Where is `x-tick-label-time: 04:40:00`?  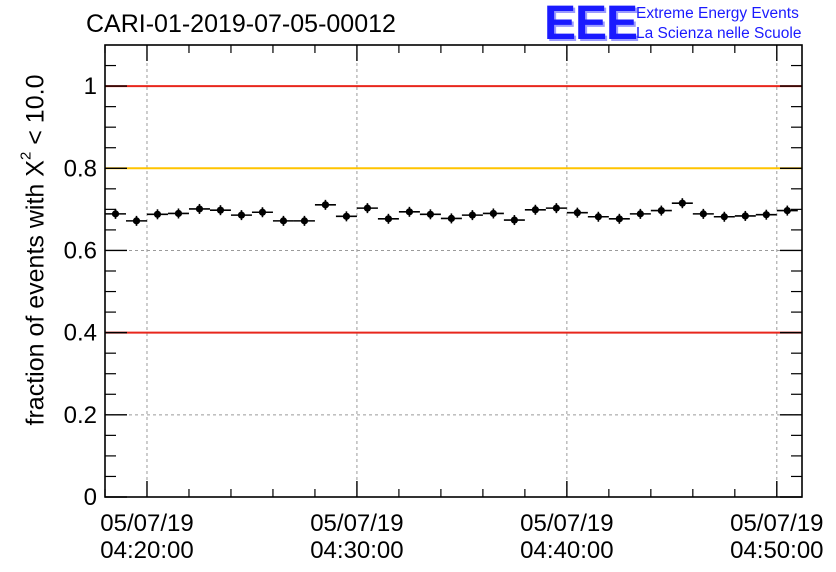
x-tick-label-time: 04:40:00 is located at coordinates (566, 550).